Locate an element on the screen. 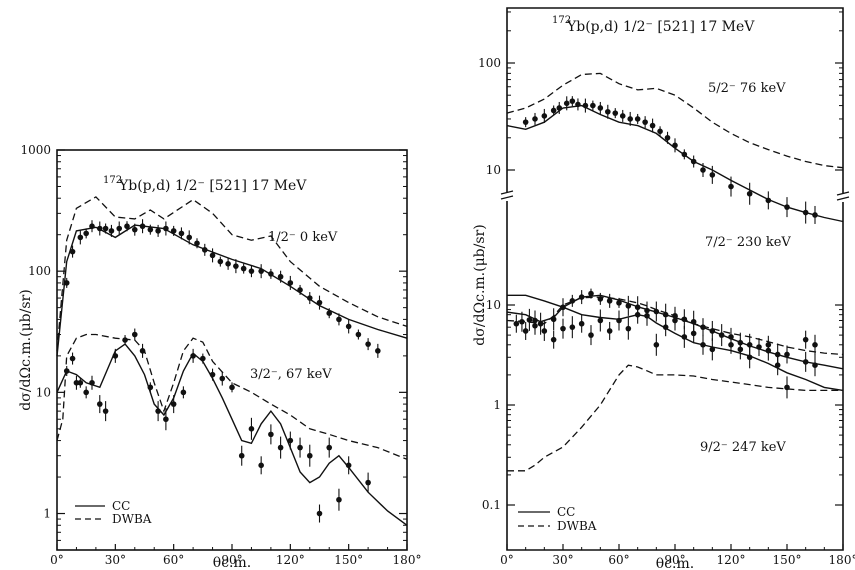 This screenshot has width=855, height=570. left-x-tick-label: 0° is located at coordinates (57, 560).